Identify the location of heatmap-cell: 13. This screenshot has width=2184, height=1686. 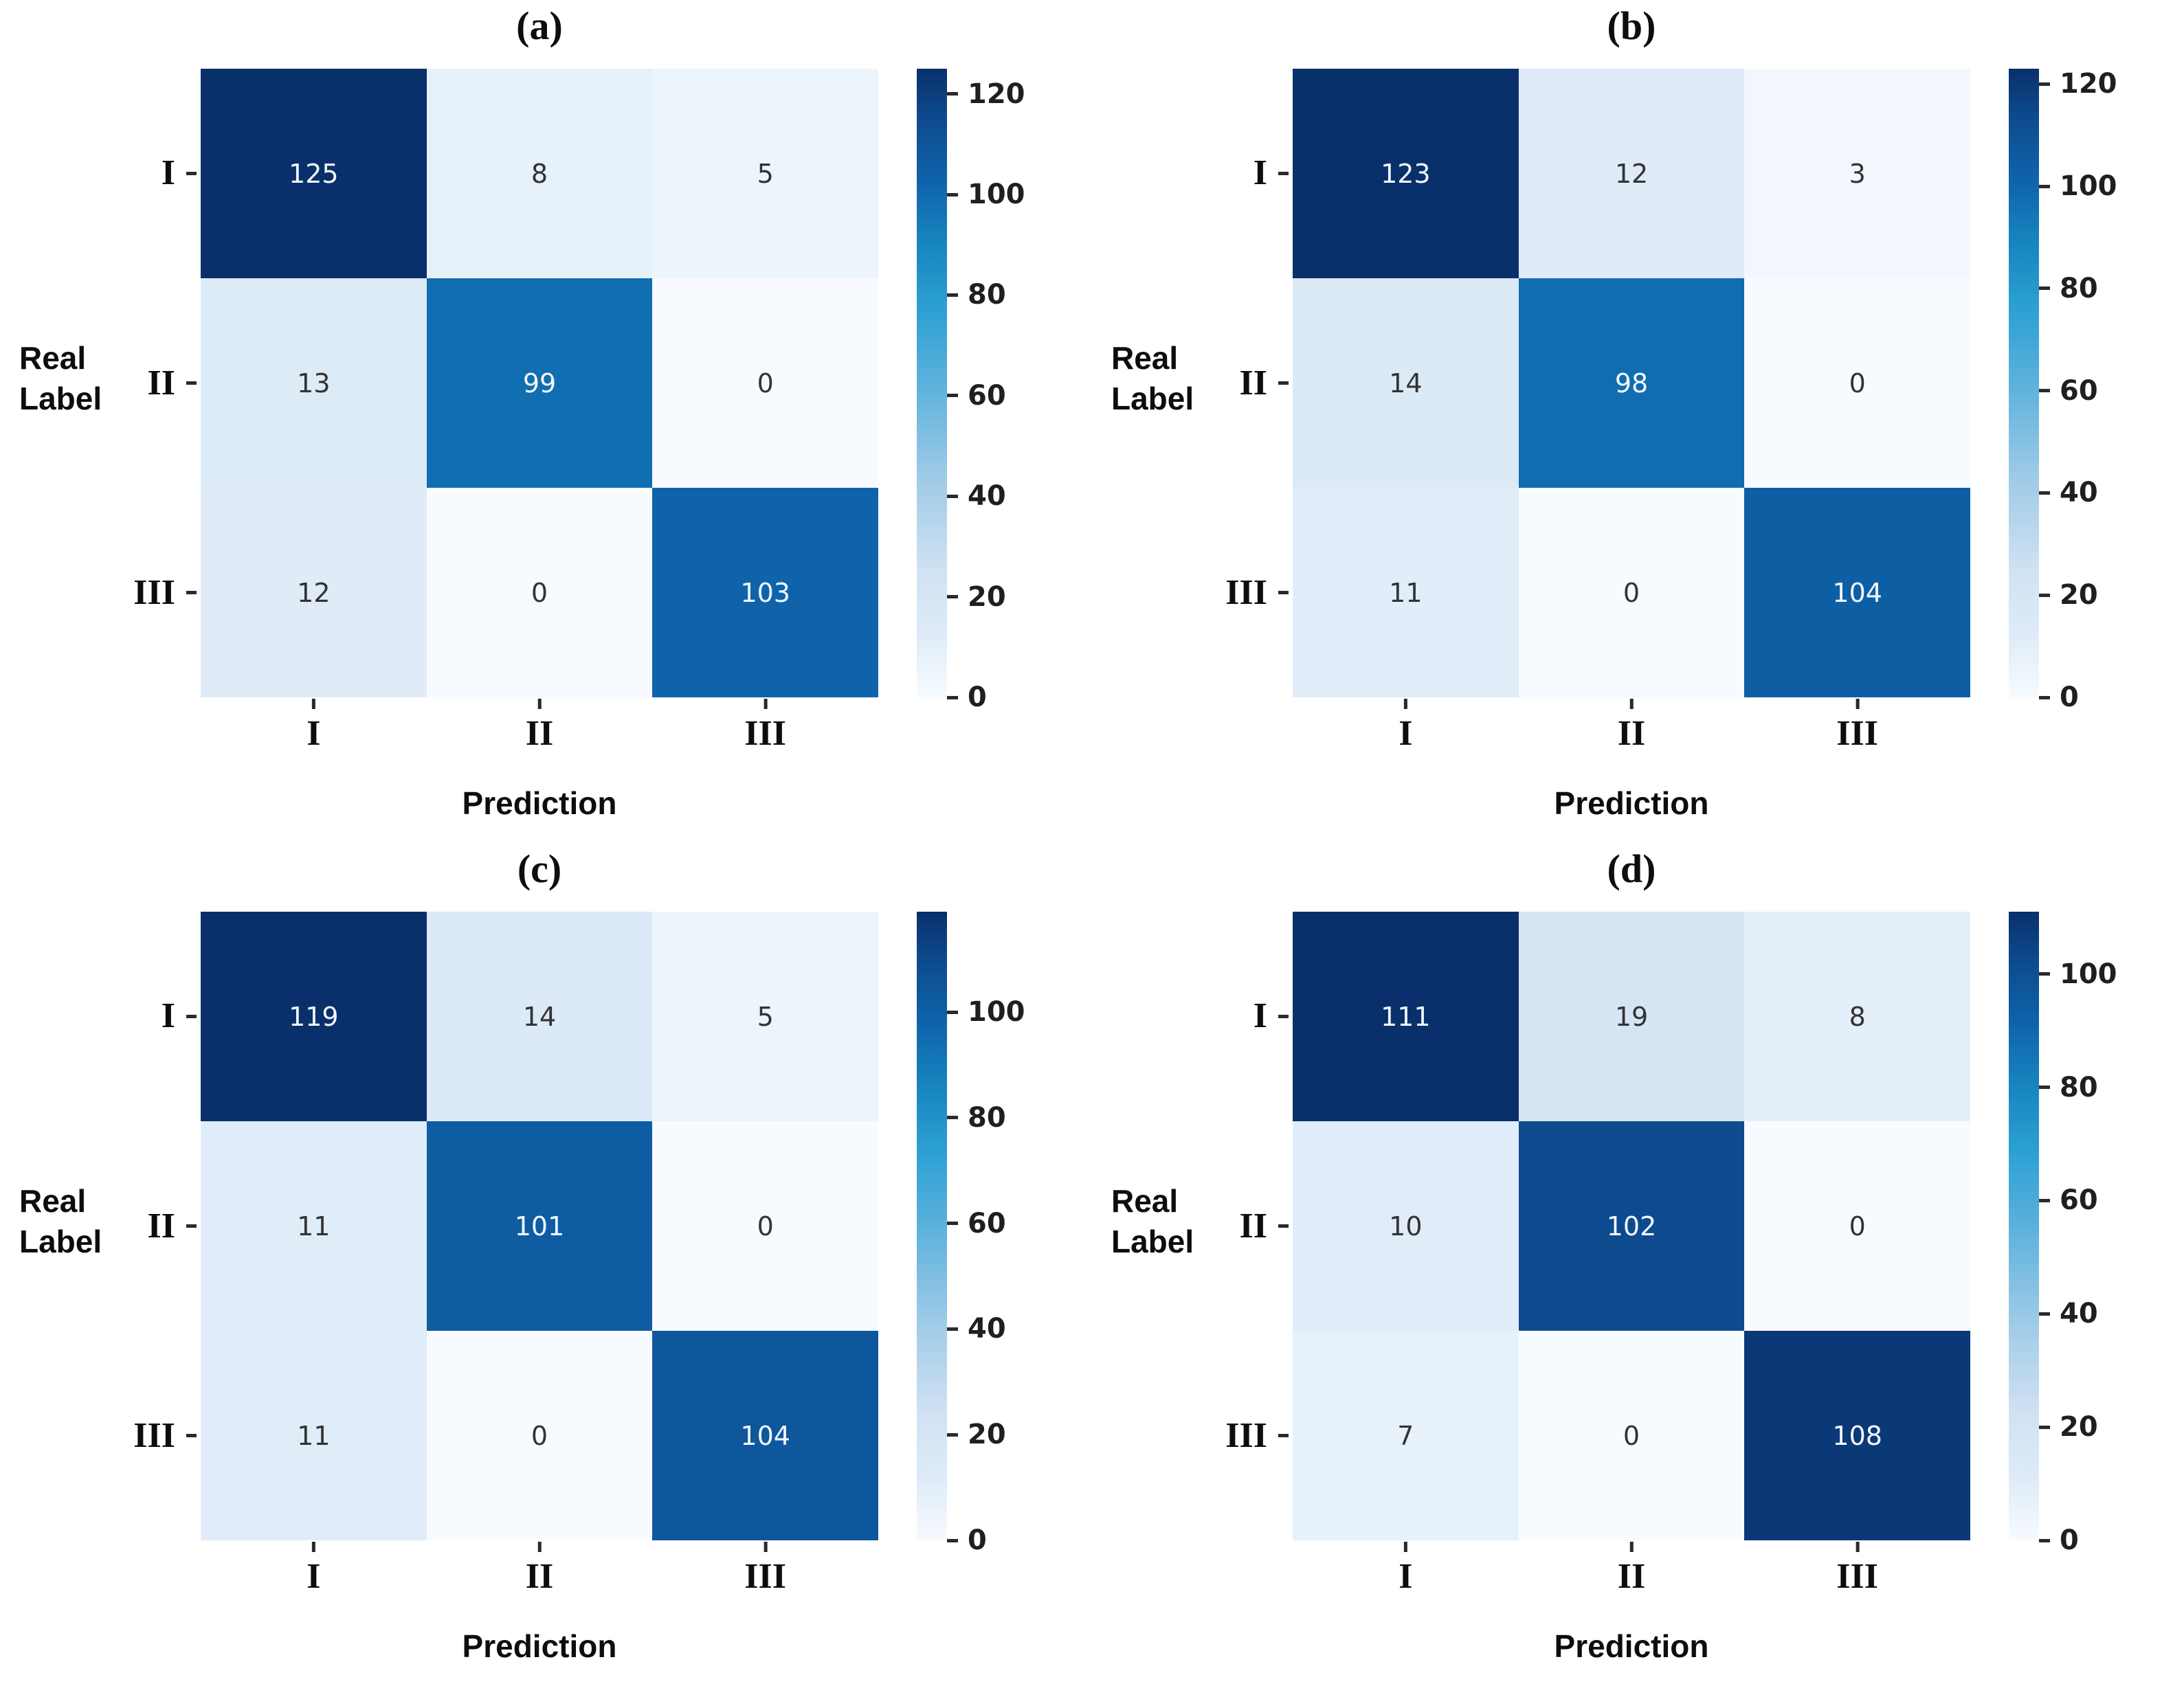
(314, 383).